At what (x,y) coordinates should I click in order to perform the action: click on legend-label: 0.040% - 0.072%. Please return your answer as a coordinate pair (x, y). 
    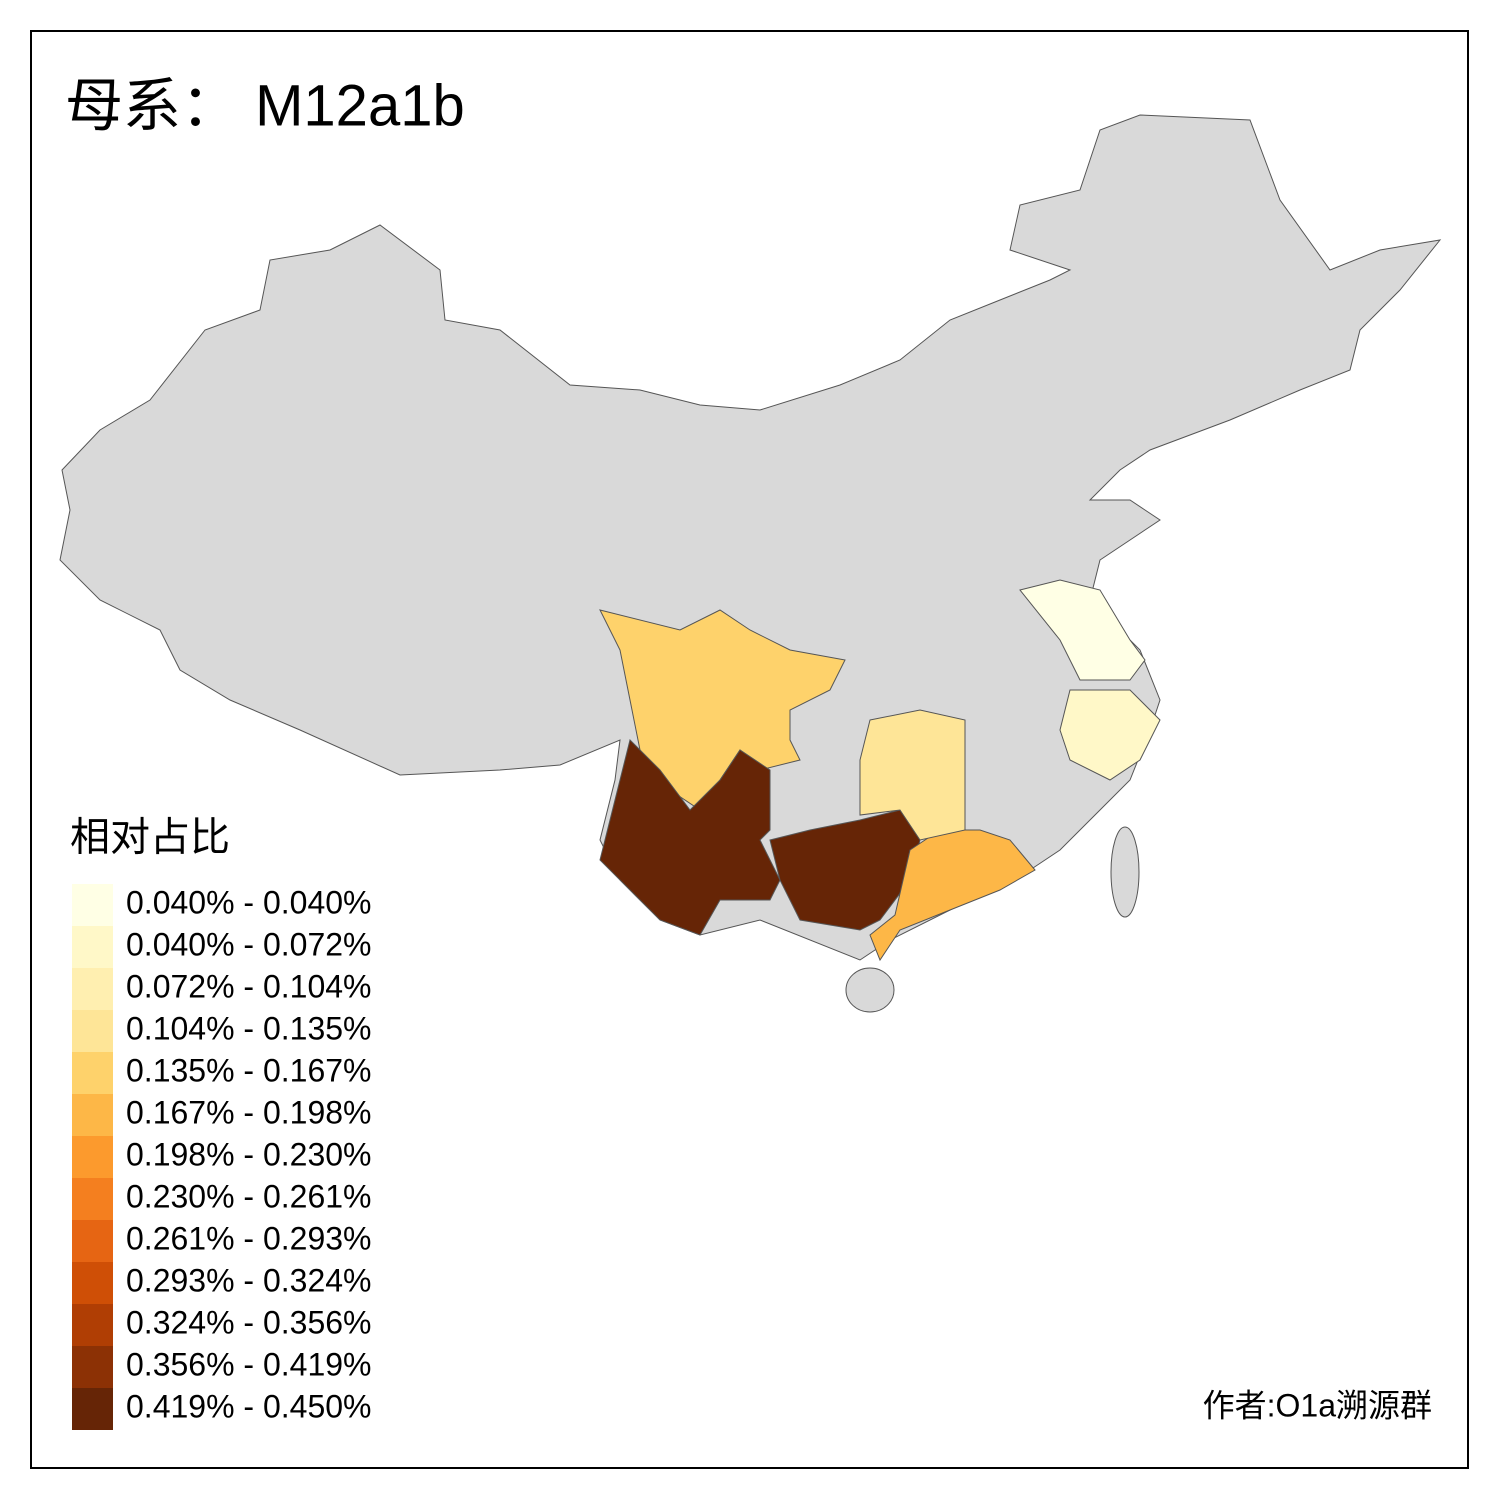
    Looking at the image, I should click on (249, 944).